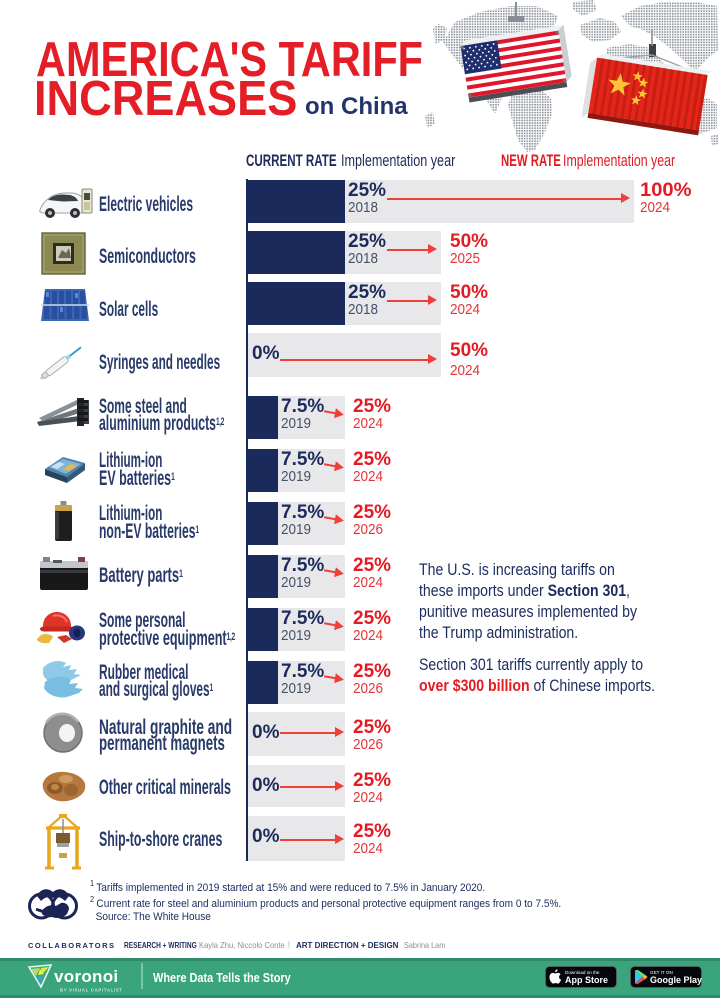 The image size is (720, 1001). What do you see at coordinates (91, 990) in the screenshot?
I see `svg-text: BY VISUAL CAPITALIST` at bounding box center [91, 990].